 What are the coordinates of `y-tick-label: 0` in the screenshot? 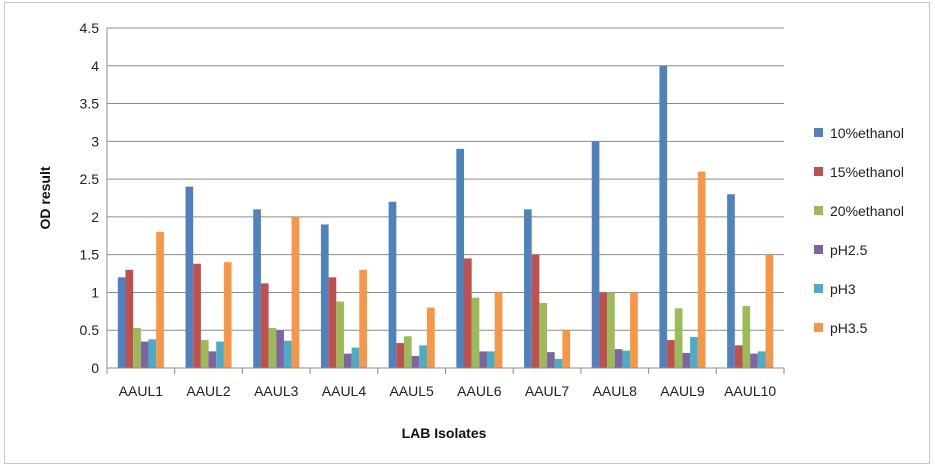 It's located at (95, 368).